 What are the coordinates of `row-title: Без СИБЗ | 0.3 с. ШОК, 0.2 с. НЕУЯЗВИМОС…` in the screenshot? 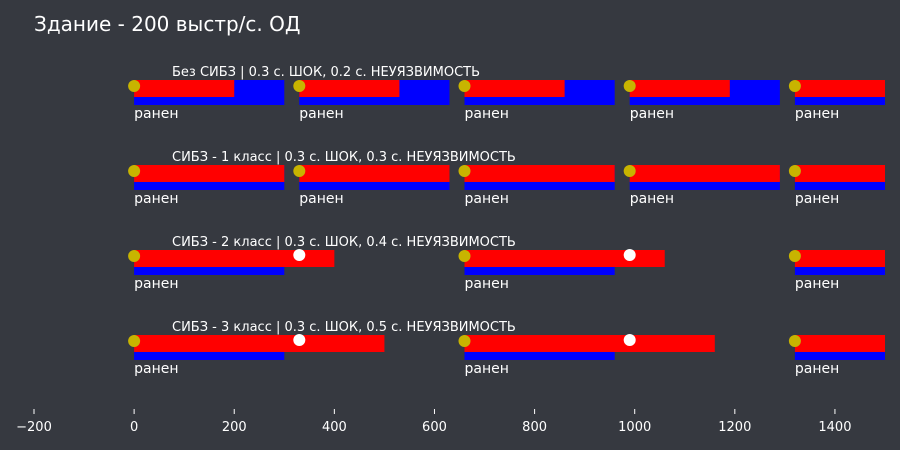 It's located at (326, 72).